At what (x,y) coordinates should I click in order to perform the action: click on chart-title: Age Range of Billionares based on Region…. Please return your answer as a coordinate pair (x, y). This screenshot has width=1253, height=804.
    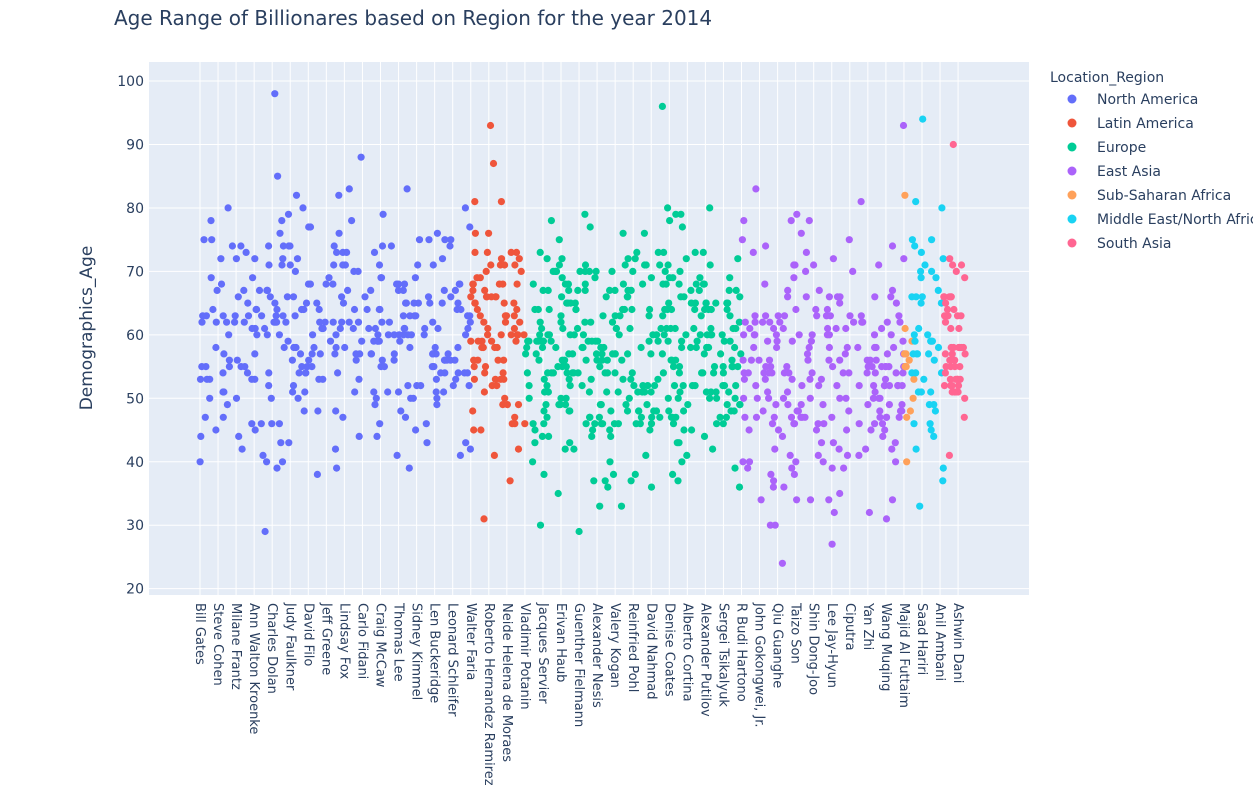
    Looking at the image, I should click on (413, 18).